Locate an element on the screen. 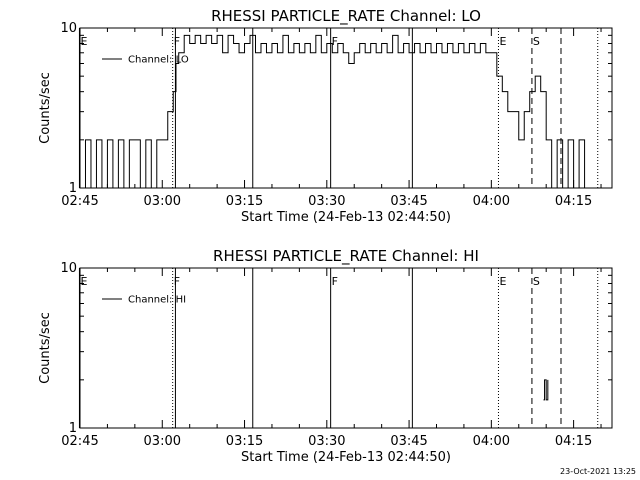 This screenshot has width=640, height=480. data-series-line is located at coordinates (546, 390).